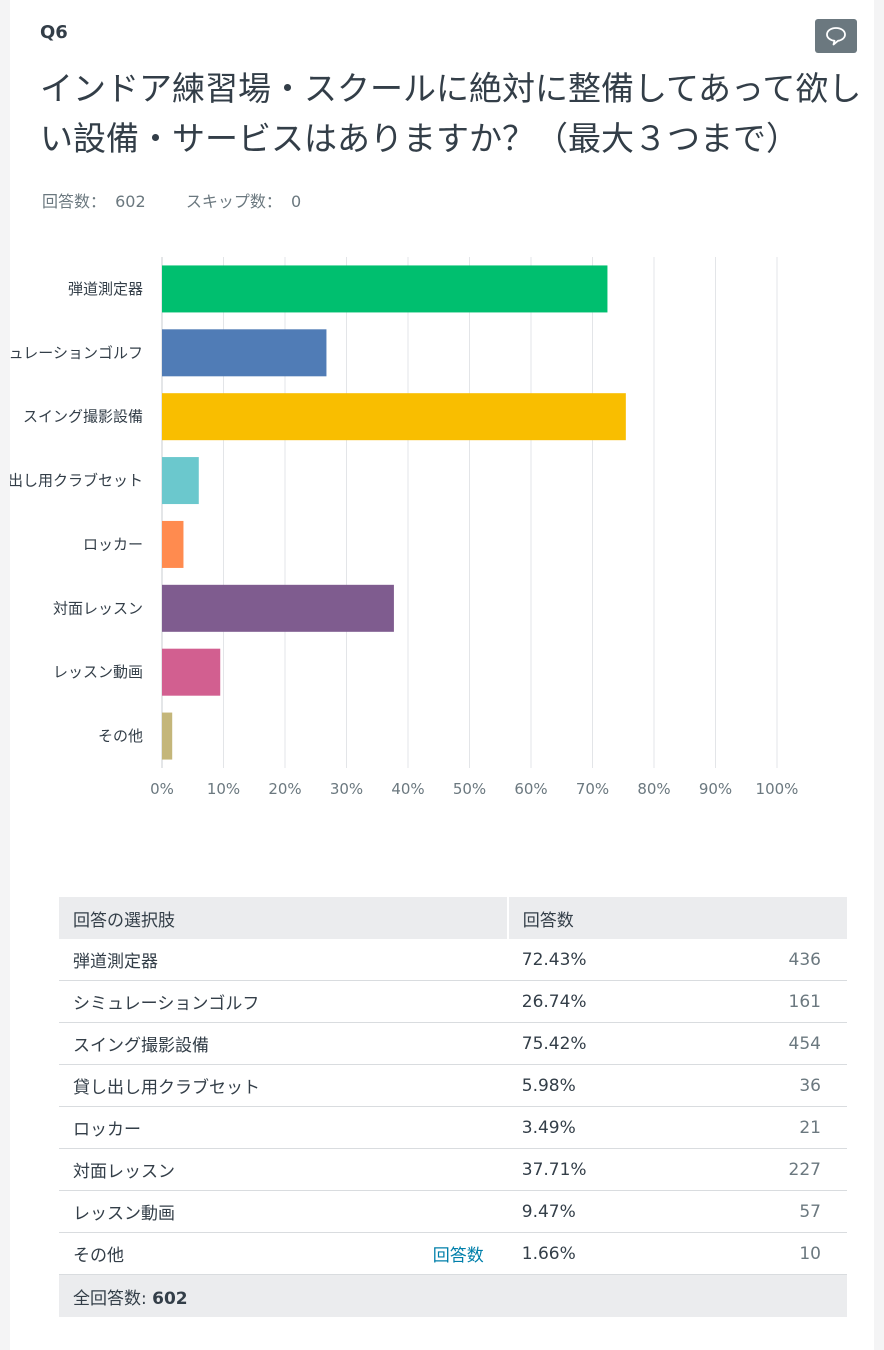 The image size is (884, 1350). Describe the element at coordinates (283, 1211) in the screenshot. I see `choice-cell: レッスン動画` at that location.